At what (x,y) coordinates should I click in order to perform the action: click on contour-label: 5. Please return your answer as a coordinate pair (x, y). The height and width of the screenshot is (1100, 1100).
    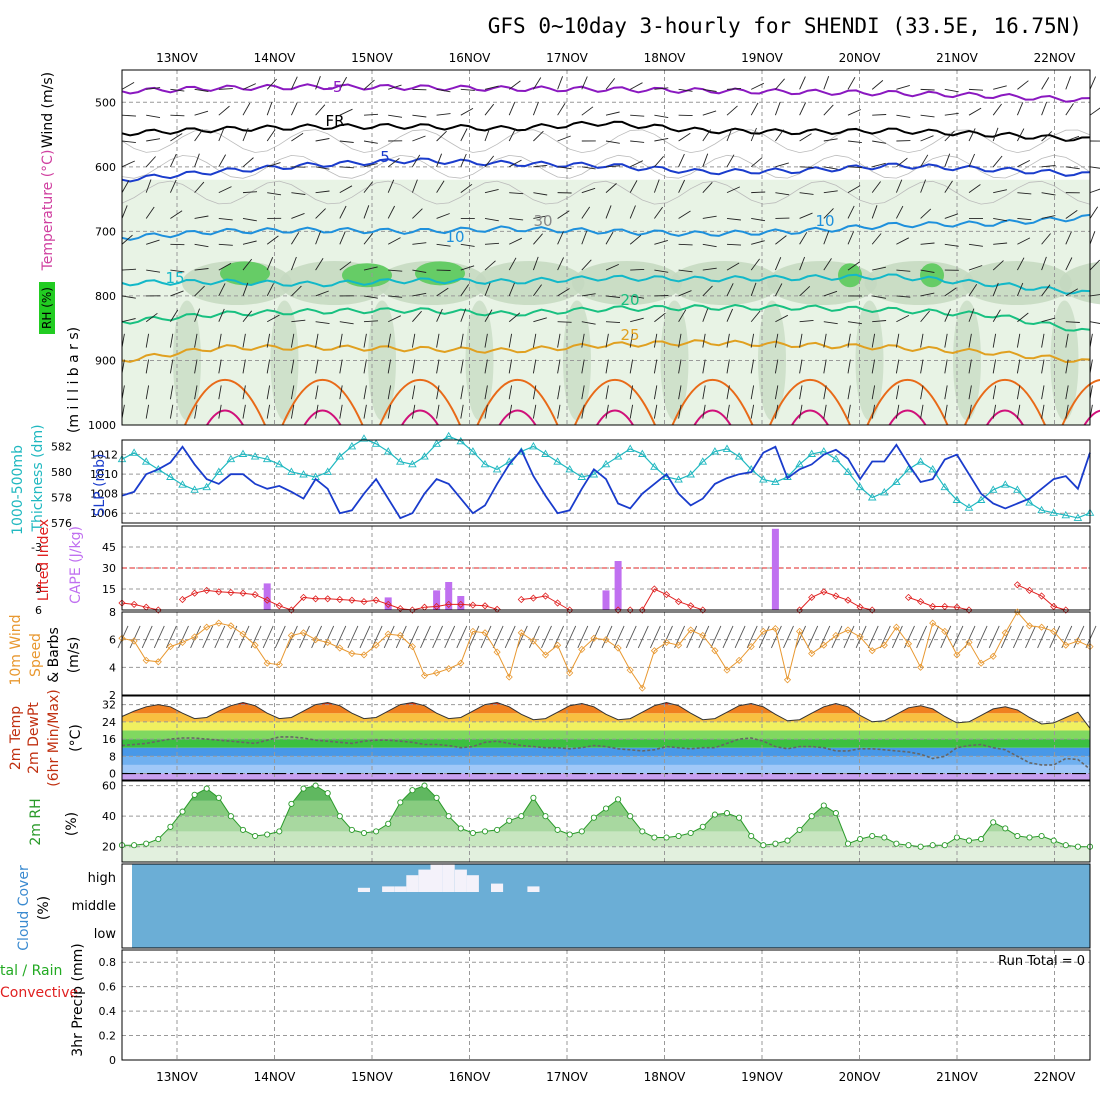
    Looking at the image, I should click on (385, 157).